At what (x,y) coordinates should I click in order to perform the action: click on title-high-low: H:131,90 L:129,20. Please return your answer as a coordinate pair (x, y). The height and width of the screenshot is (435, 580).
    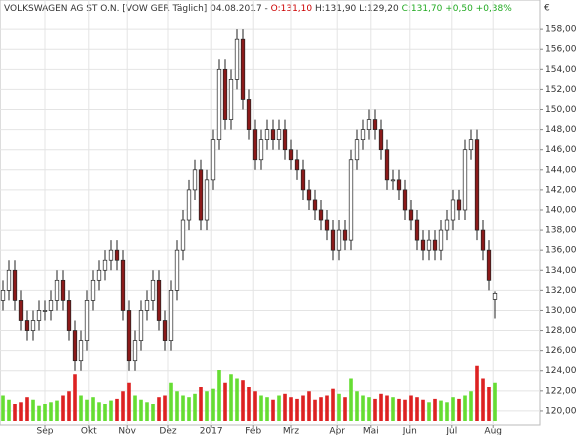
    Looking at the image, I should click on (357, 9).